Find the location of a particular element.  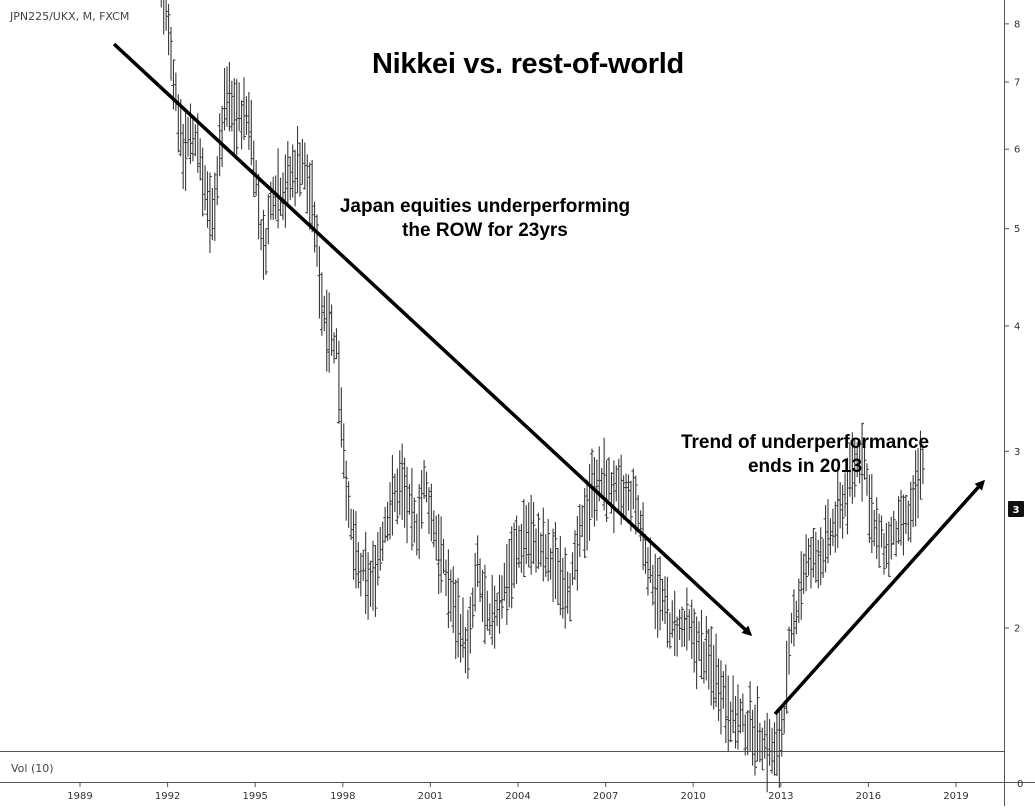

right-annotation: Trend of underperformance ends in 2013 is located at coordinates (805, 455).